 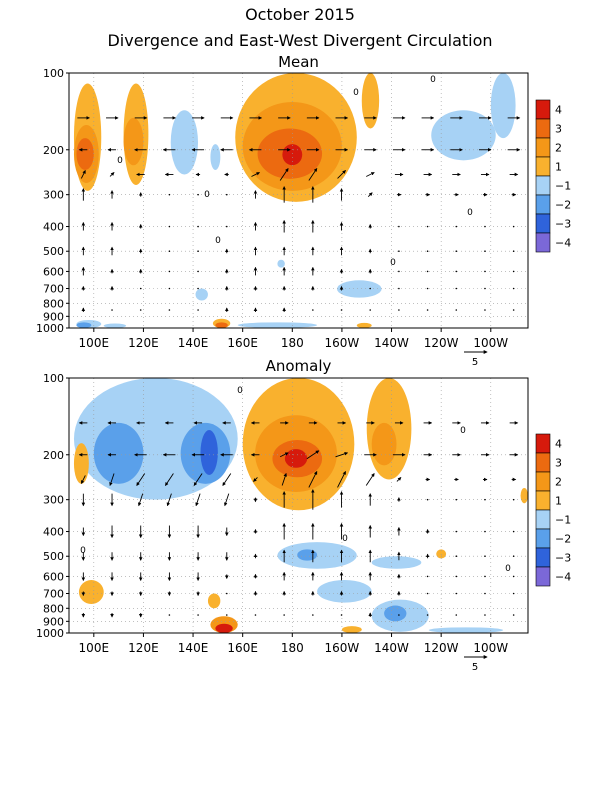 I want to click on y-tick-label: 100, so click(x=53, y=378).